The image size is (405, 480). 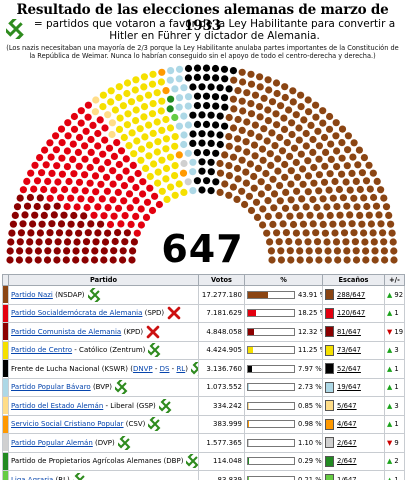 I want to click on header-change: +/-, so click(x=394, y=280).